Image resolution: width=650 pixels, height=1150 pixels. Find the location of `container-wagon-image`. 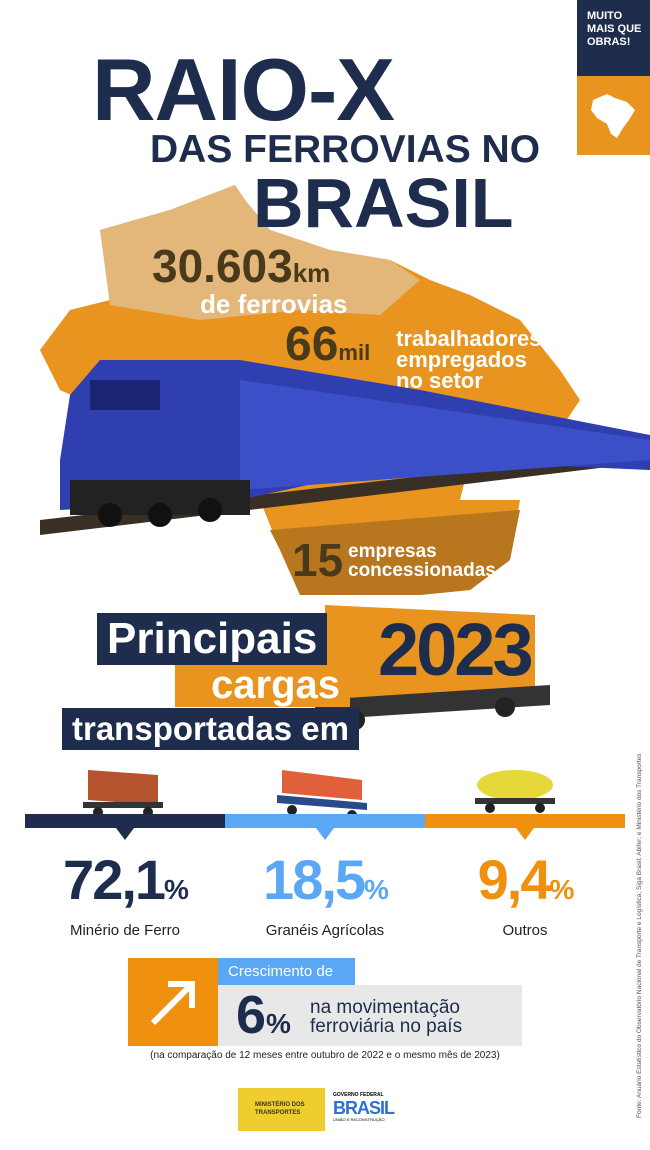

container-wagon-image is located at coordinates (432, 667).